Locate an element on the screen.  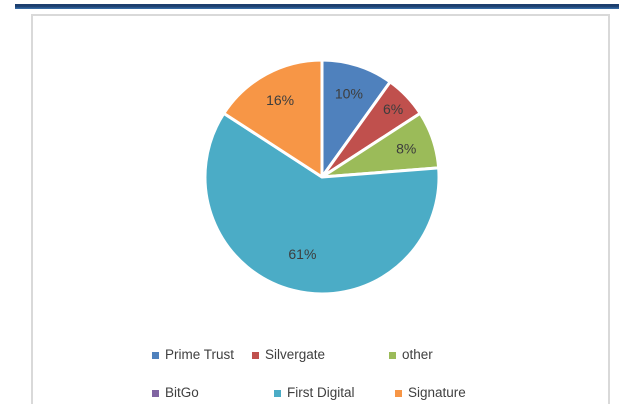
legend-item-silvergate: Silvergate is located at coordinates (288, 355).